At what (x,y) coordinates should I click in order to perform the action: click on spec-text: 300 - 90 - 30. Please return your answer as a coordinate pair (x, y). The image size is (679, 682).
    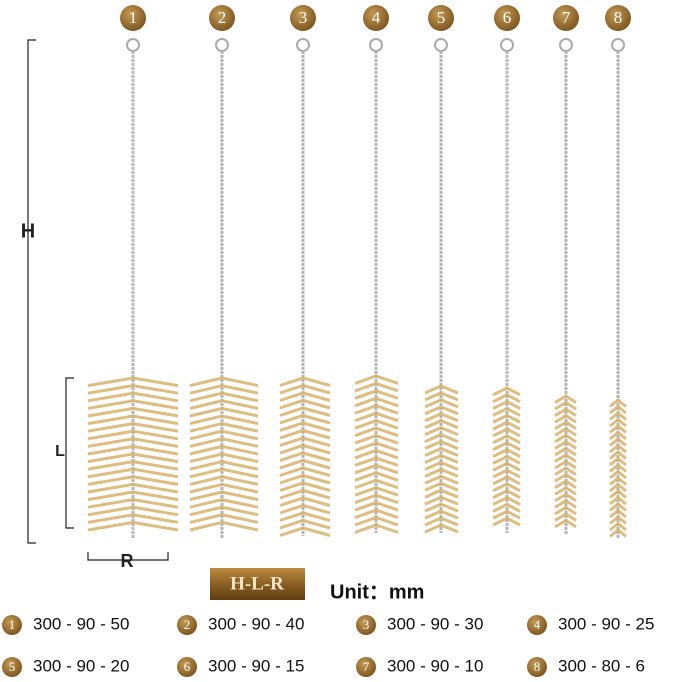
    Looking at the image, I should click on (435, 623).